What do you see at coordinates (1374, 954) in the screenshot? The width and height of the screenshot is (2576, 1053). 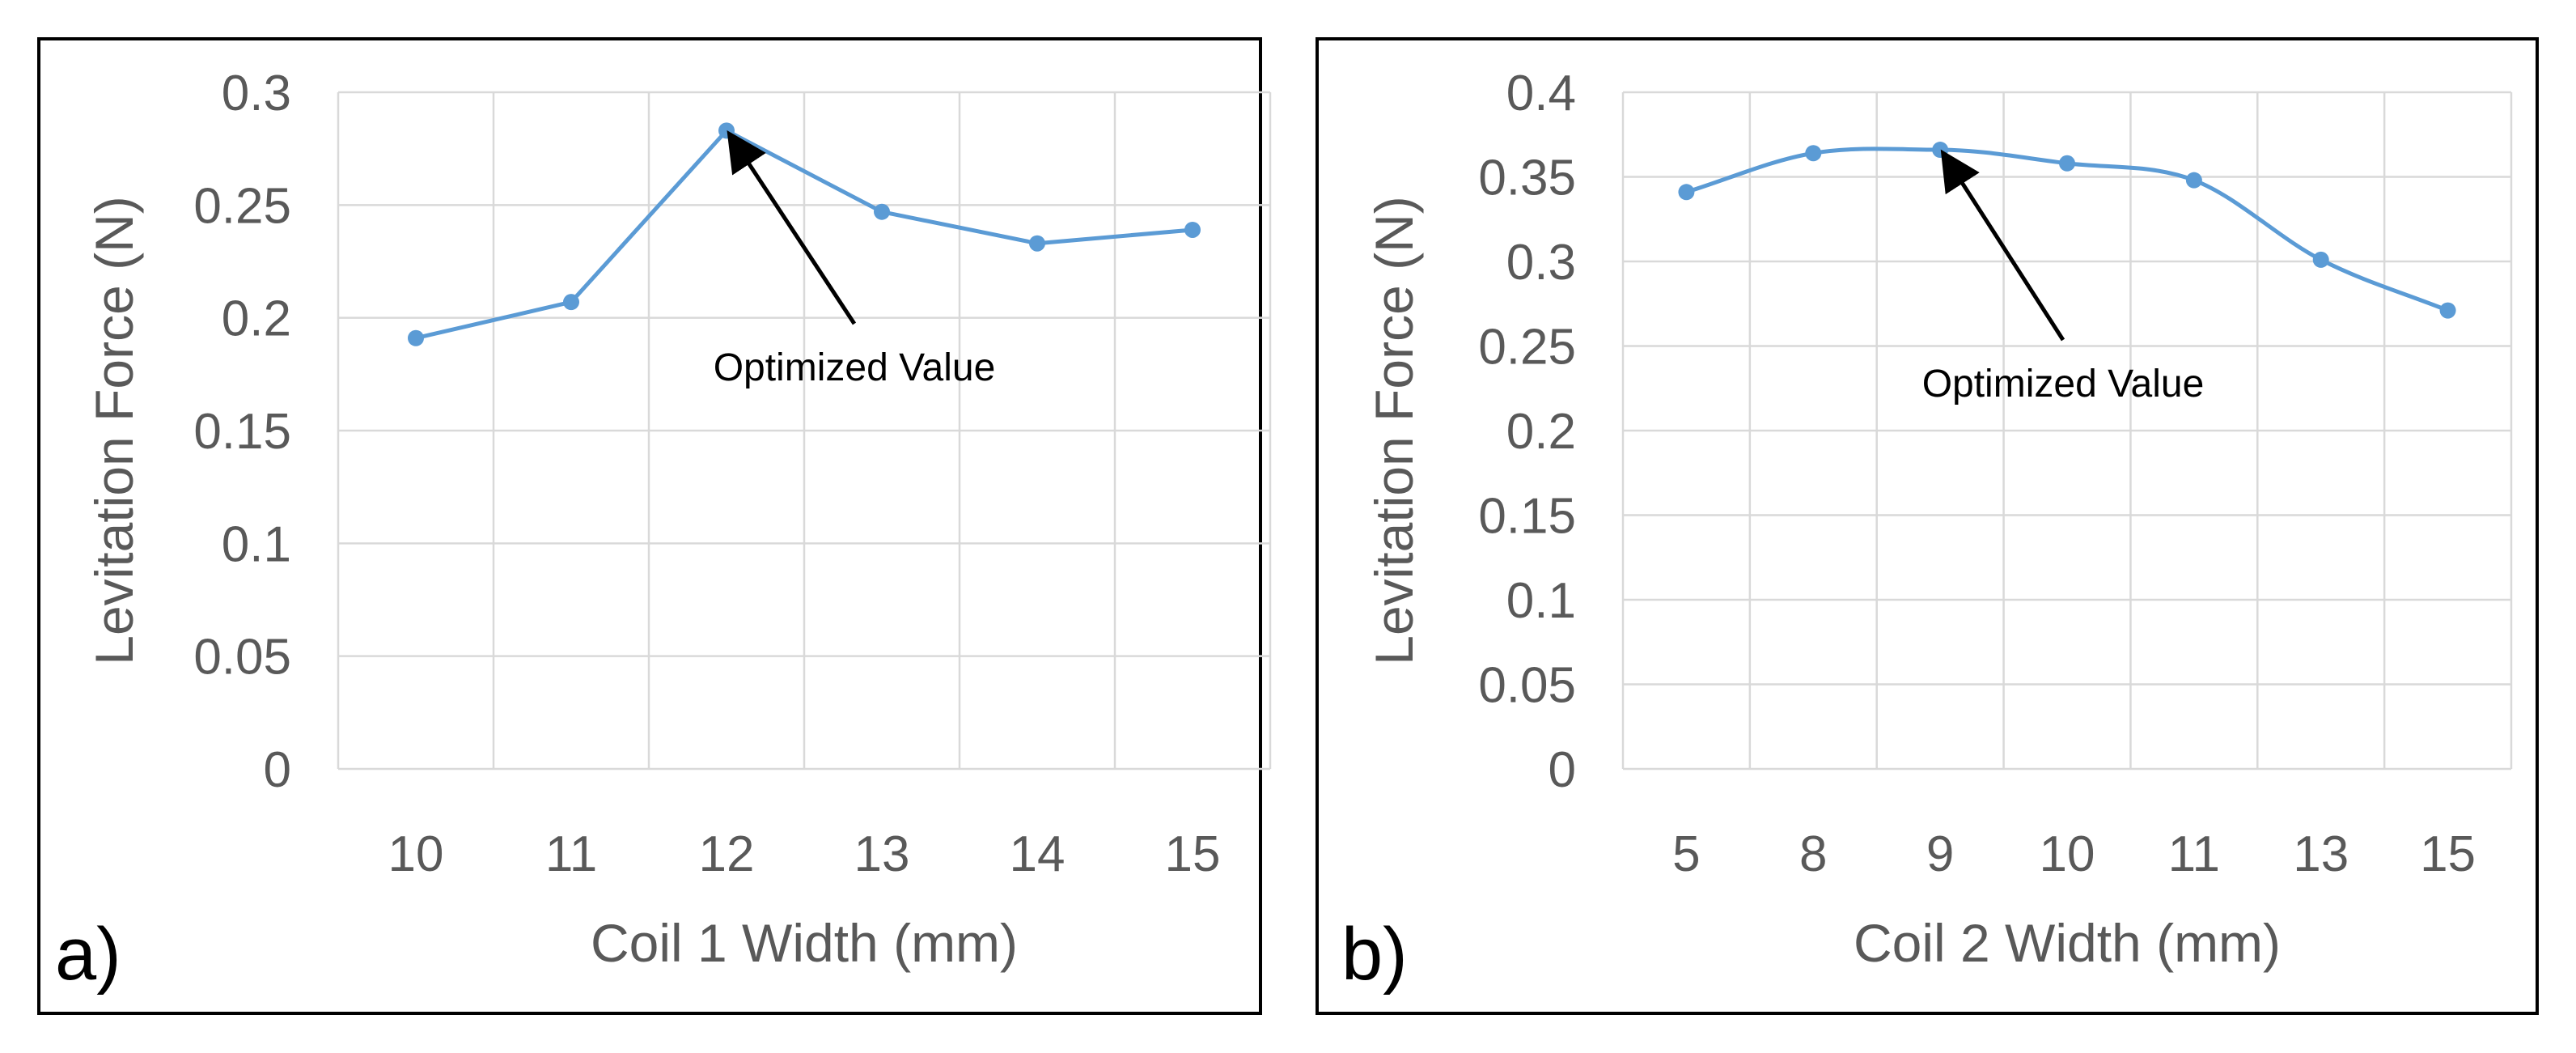 I see `panel-label: b)` at bounding box center [1374, 954].